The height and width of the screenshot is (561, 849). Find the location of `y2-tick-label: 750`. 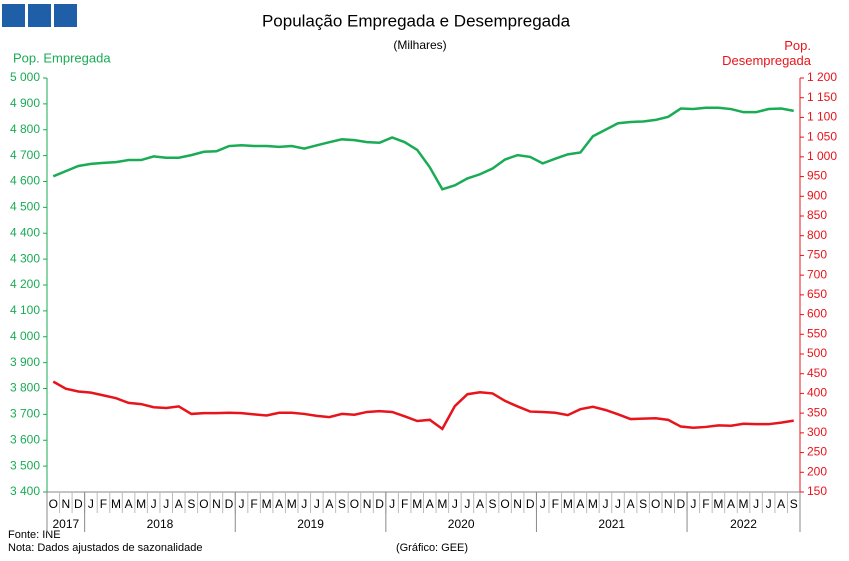

y2-tick-label: 750 is located at coordinates (817, 255).